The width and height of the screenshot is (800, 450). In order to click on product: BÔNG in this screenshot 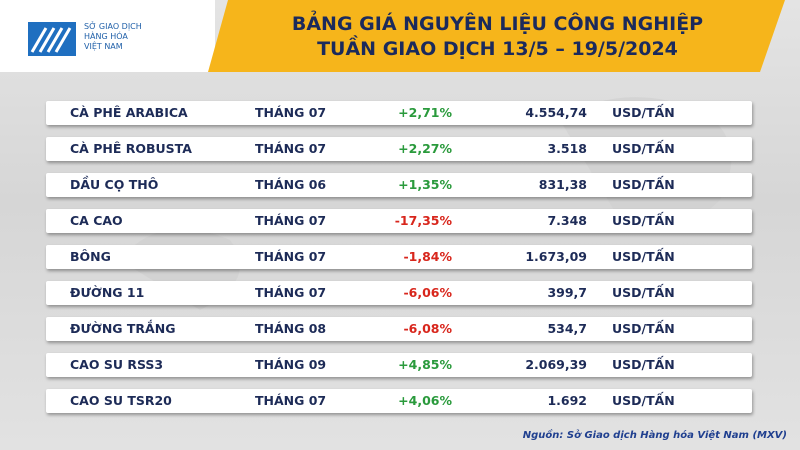, I will do `click(90, 256)`.